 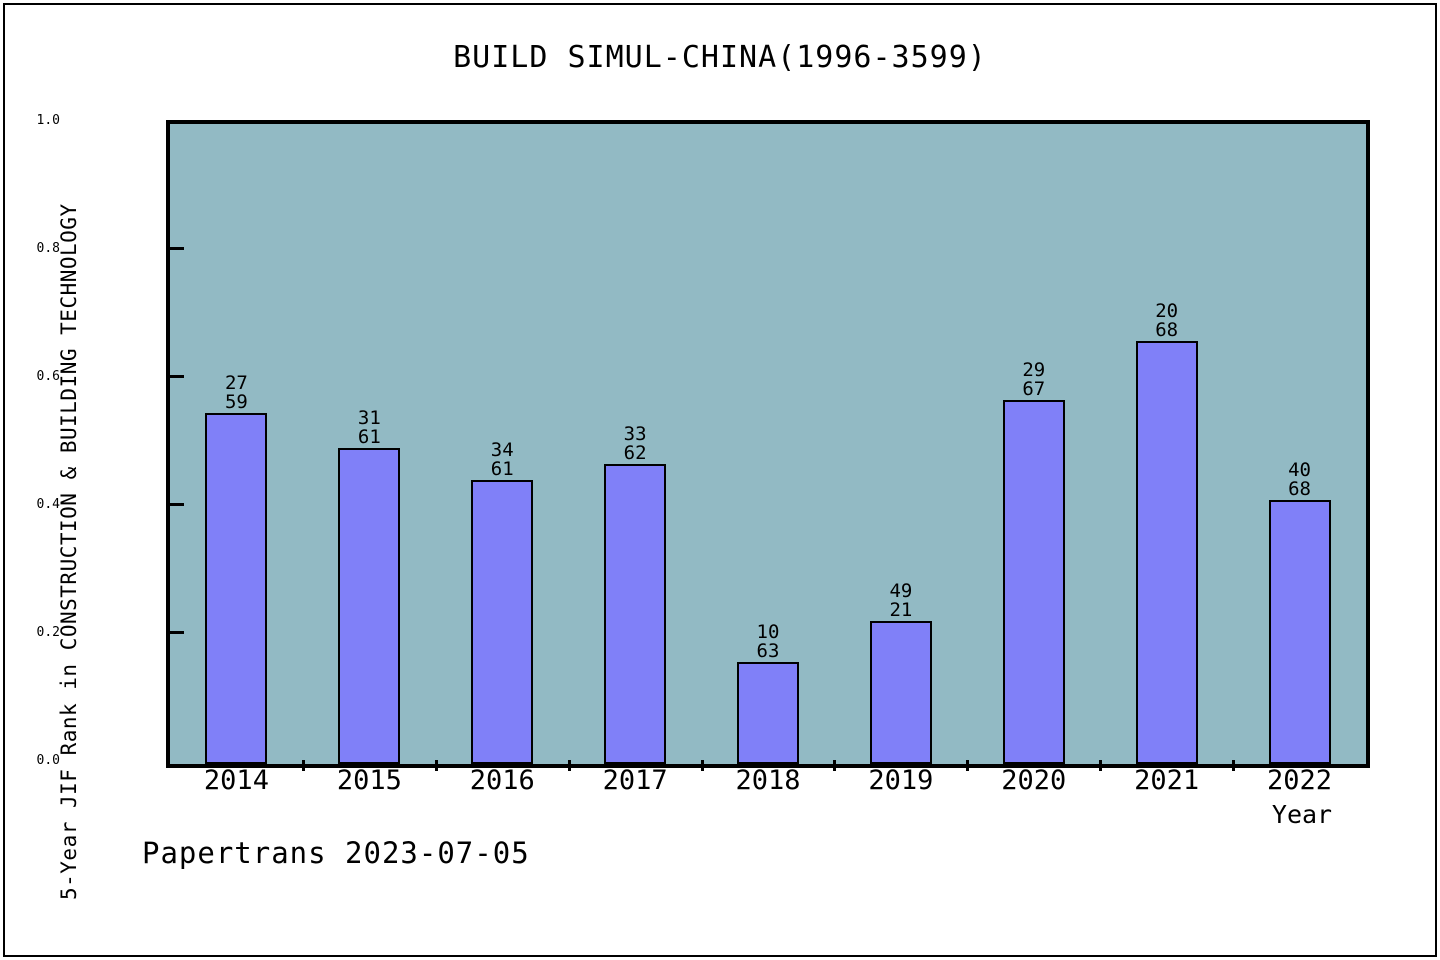 I want to click on bar-value-label: 10 63, so click(x=768, y=642).